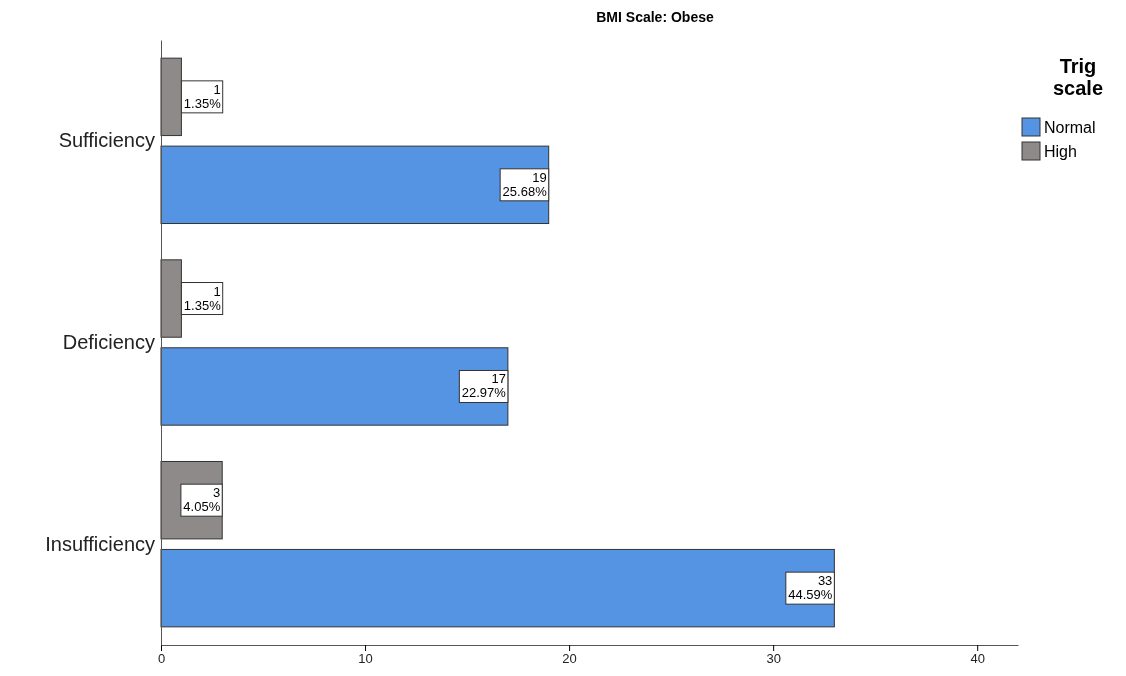 The image size is (1126, 676). What do you see at coordinates (161, 659) in the screenshot?
I see `x-tick-label: 0` at bounding box center [161, 659].